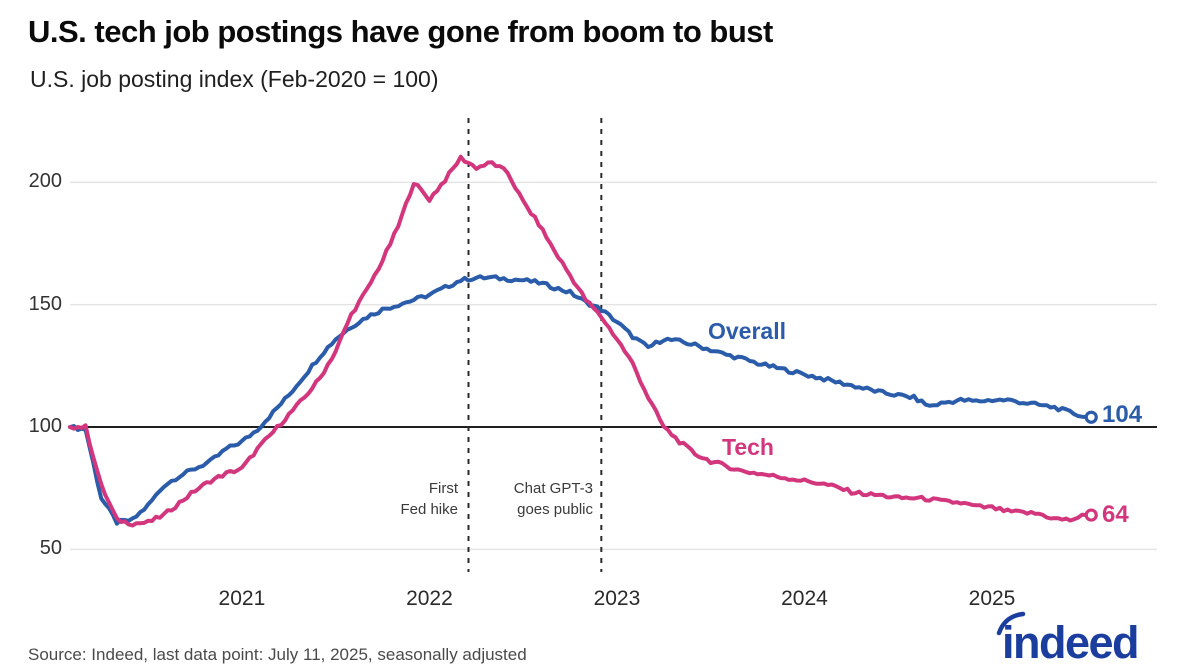 The width and height of the screenshot is (1178, 672). Describe the element at coordinates (804, 598) in the screenshot. I see `x-axis-label-2024: 2024` at that location.